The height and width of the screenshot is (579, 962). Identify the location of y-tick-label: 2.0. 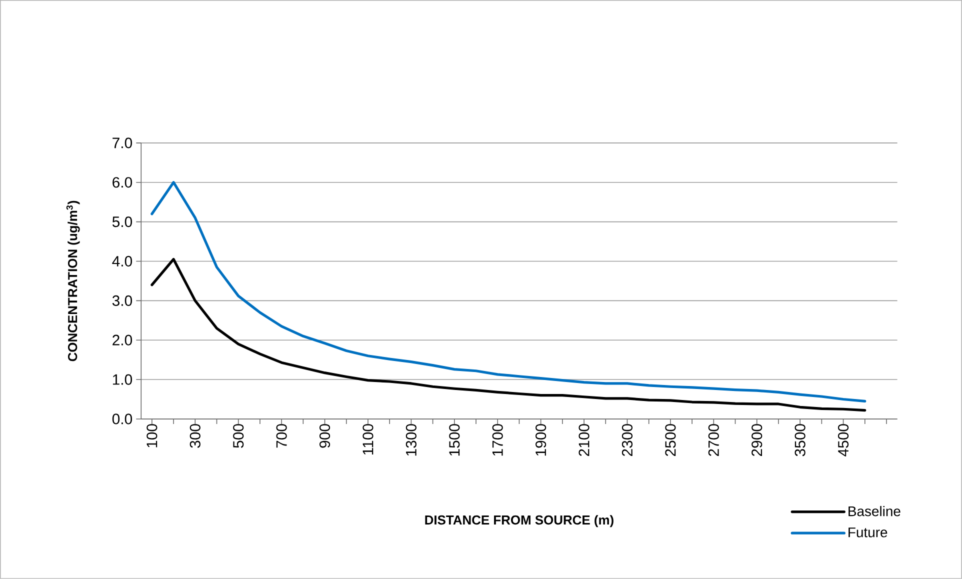
(122, 340).